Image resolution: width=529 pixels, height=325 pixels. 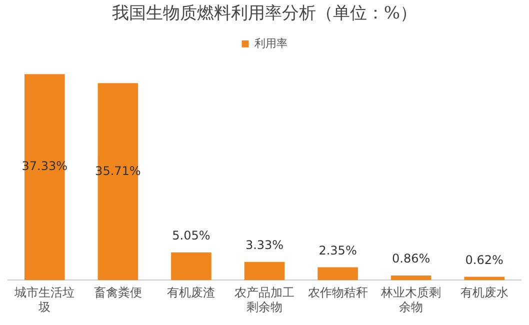 What do you see at coordinates (264, 245) in the screenshot?
I see `data-label: 3.33%` at bounding box center [264, 245].